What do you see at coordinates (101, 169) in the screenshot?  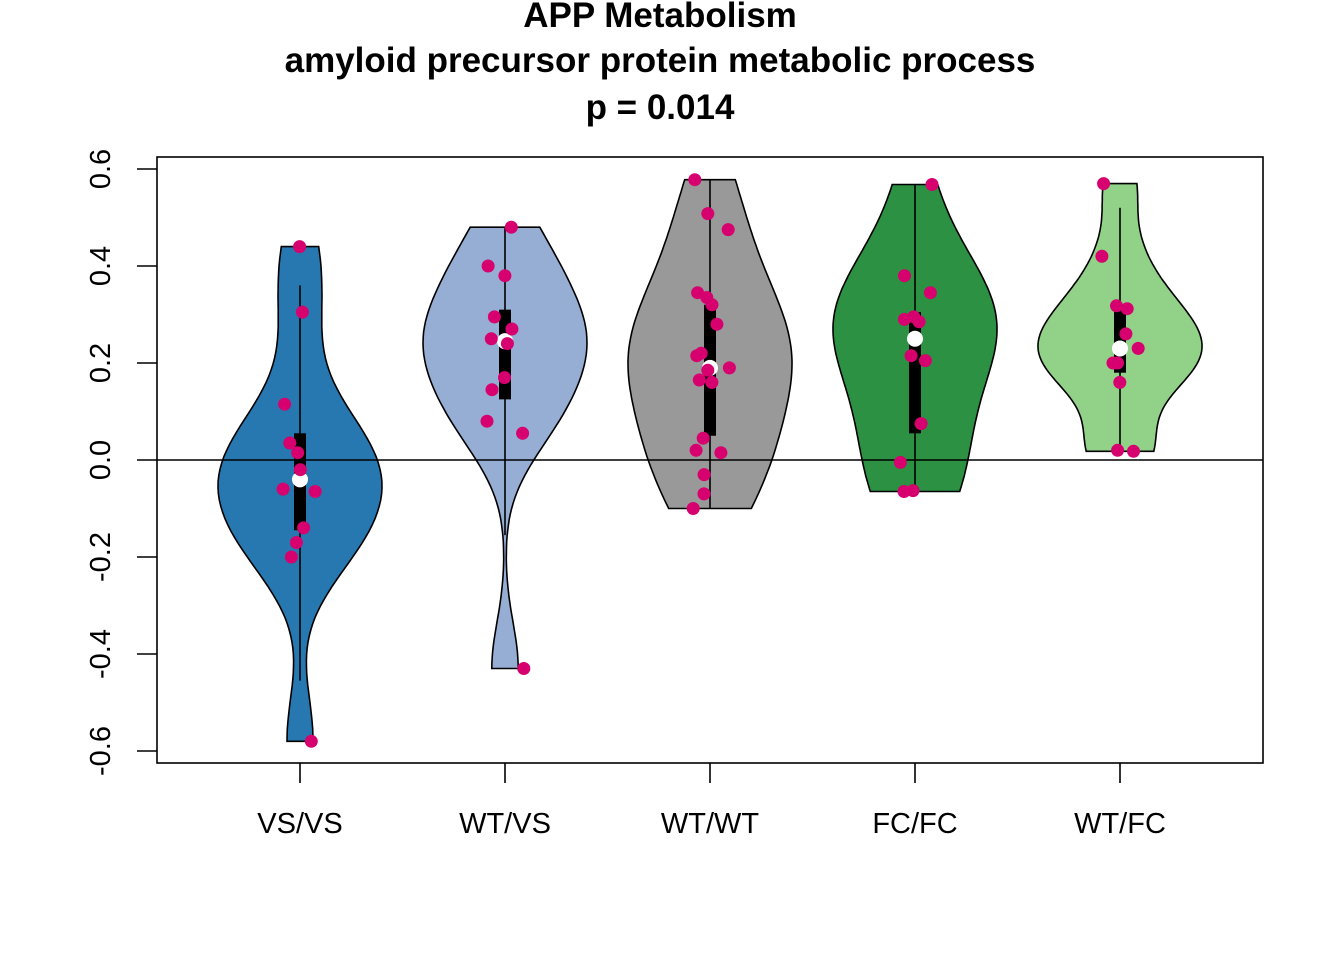 I see `y-tick-label: 0.6` at bounding box center [101, 169].